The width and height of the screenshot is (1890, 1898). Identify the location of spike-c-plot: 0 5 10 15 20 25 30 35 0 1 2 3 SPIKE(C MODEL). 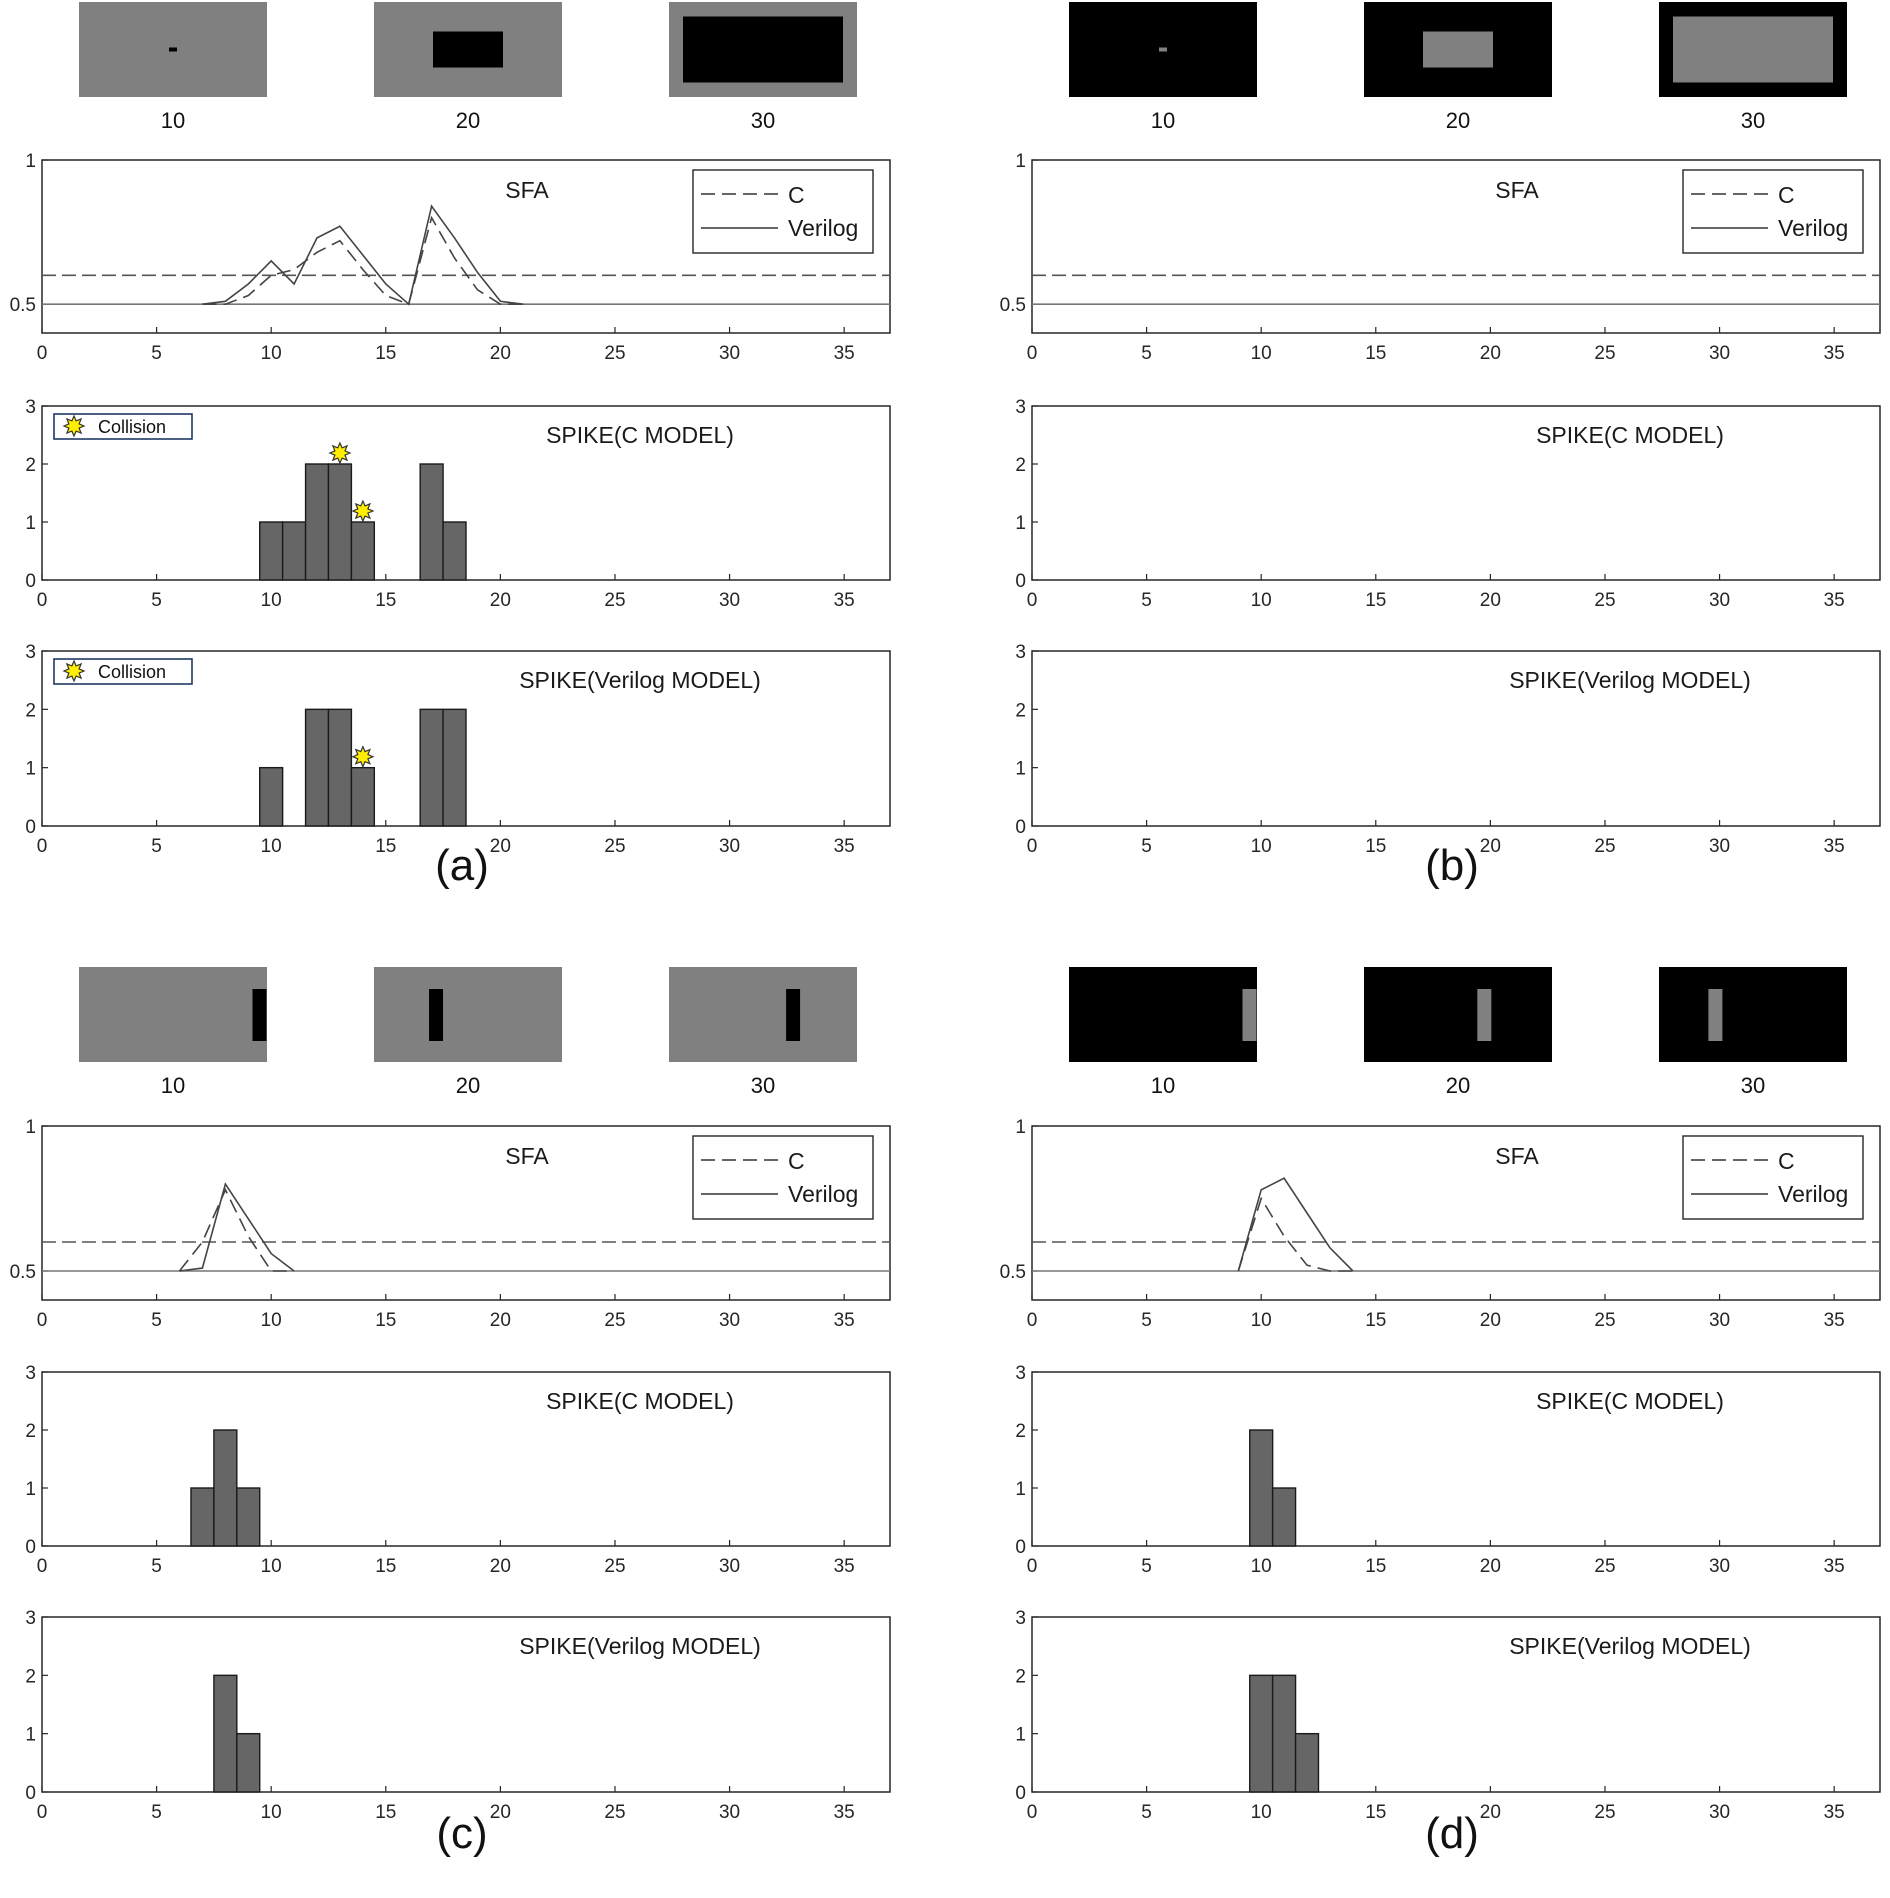
(1448, 1470).